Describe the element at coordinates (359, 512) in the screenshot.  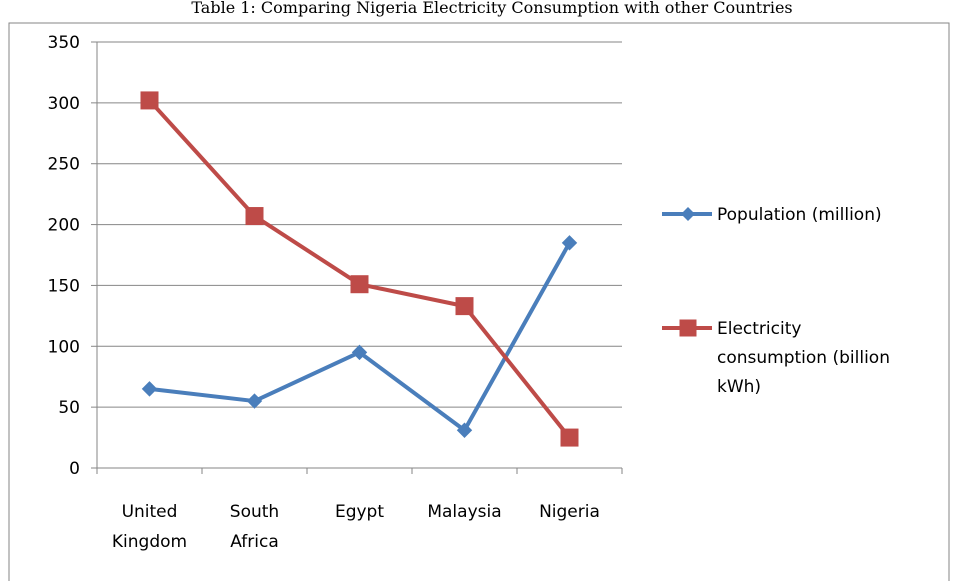
I see `x-tick-label: Egypt` at that location.